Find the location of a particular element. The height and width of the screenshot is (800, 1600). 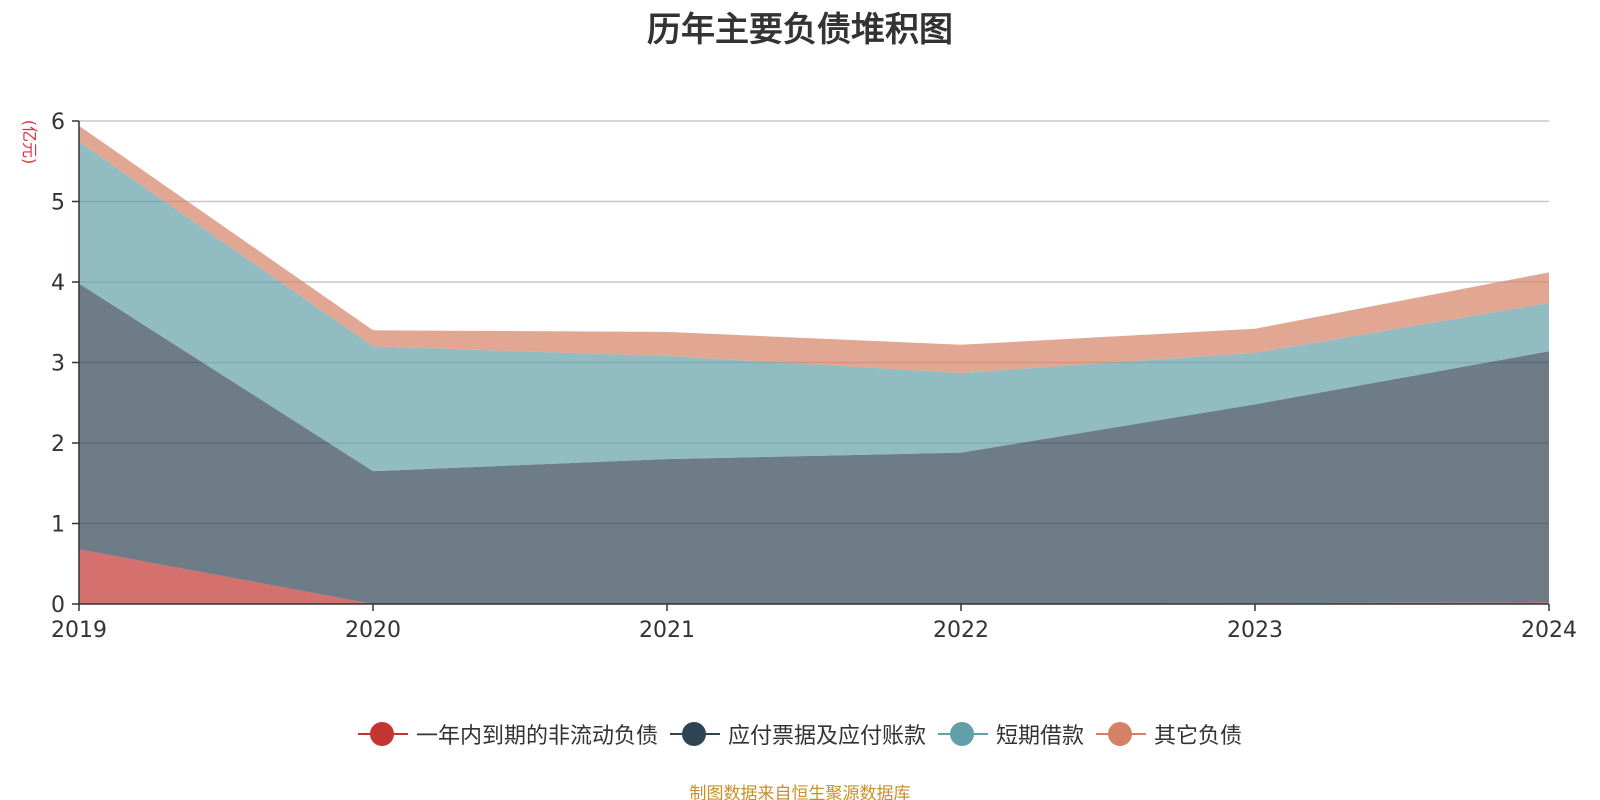

y-axis-unit-label: (亿元) is located at coordinates (29, 142).